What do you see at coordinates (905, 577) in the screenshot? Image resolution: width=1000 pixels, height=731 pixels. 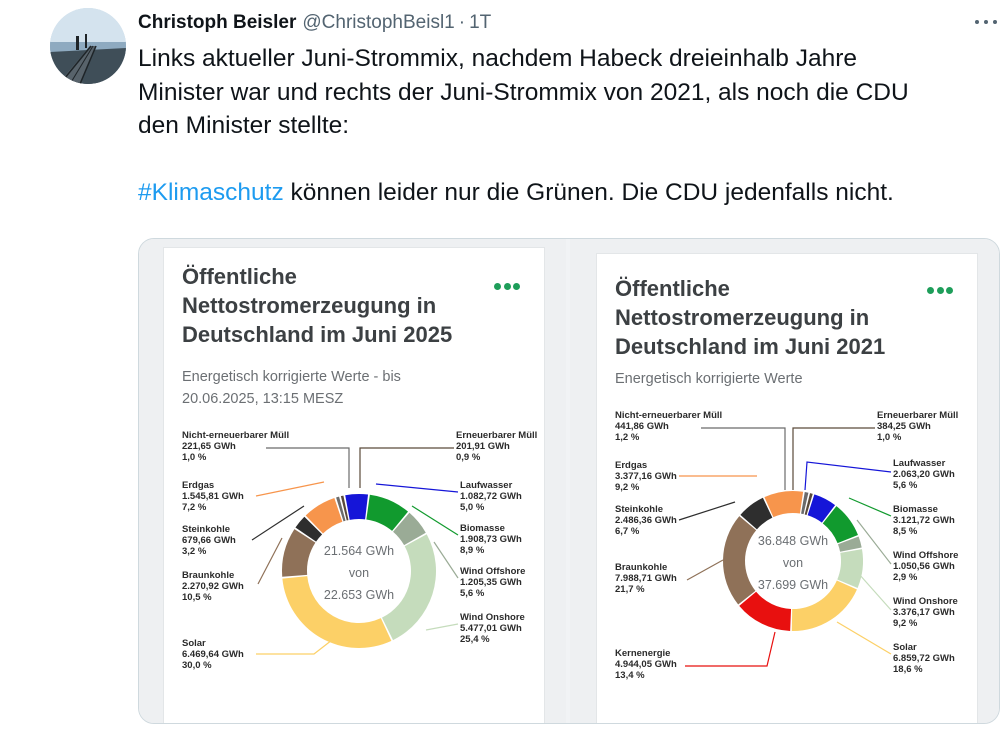 I see `slice-label: 2,9 %` at bounding box center [905, 577].